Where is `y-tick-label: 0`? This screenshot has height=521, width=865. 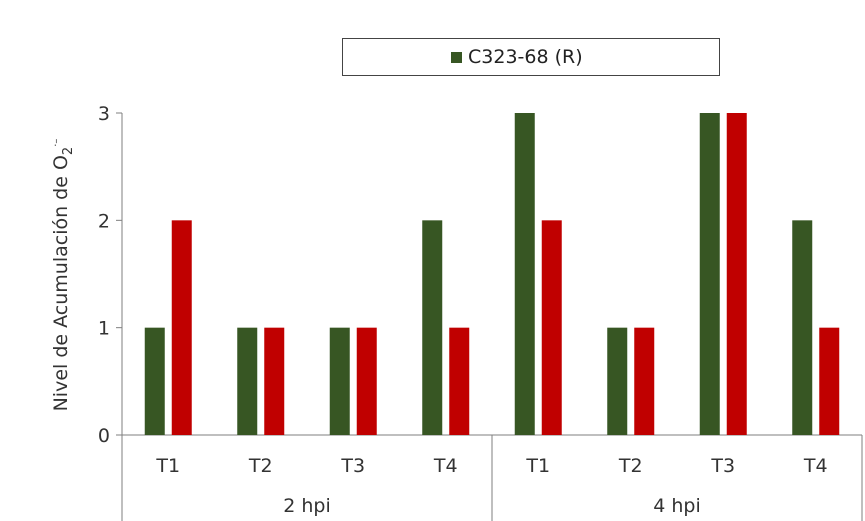
y-tick-label: 0 is located at coordinates (104, 436).